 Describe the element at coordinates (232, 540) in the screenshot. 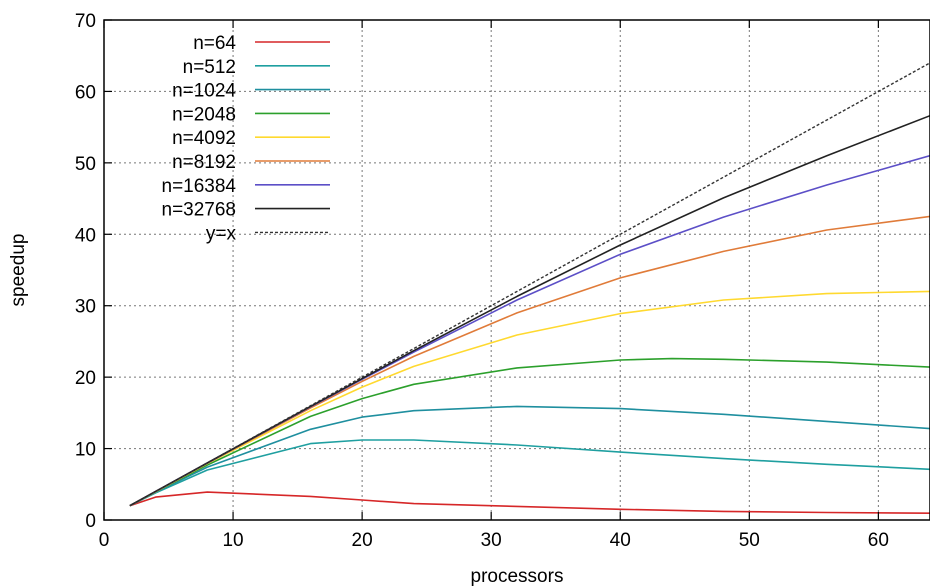

I see `x-tick-label: 10` at that location.